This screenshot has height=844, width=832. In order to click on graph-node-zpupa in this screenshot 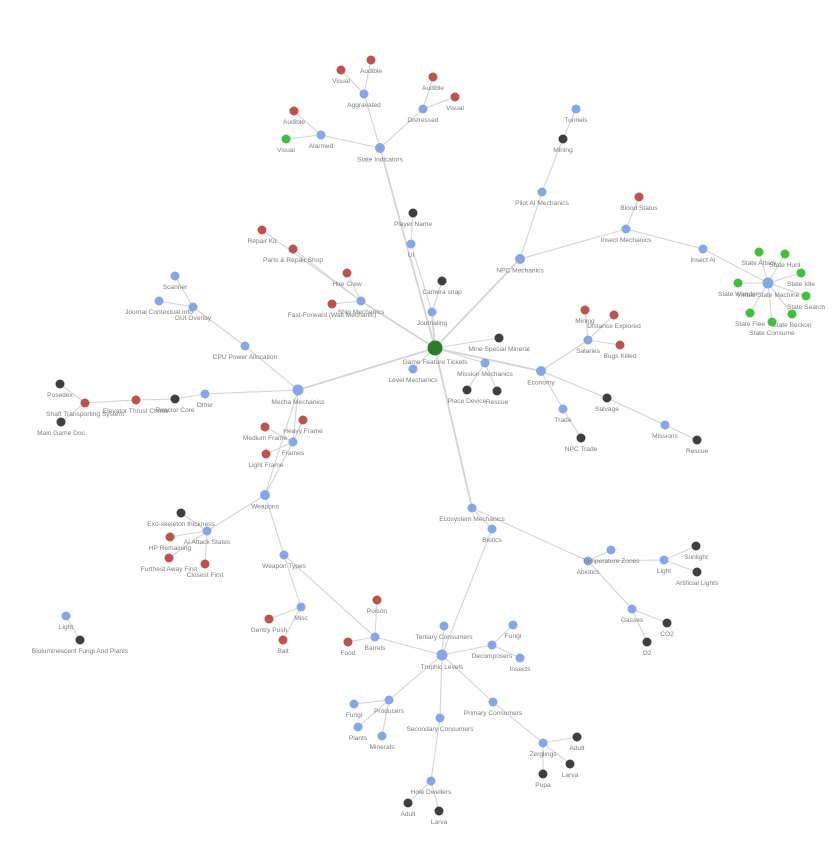, I will do `click(543, 774)`.